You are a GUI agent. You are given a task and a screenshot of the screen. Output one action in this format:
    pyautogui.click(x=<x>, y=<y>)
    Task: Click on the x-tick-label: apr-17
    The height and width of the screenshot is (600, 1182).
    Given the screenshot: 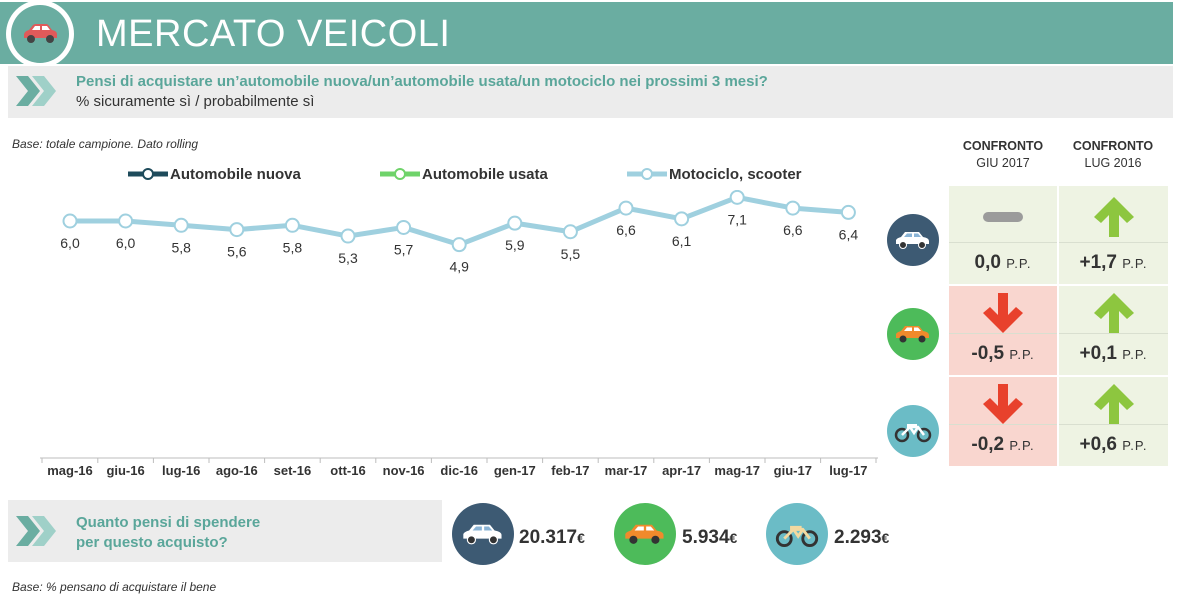 What is the action you would take?
    pyautogui.click(x=681, y=470)
    